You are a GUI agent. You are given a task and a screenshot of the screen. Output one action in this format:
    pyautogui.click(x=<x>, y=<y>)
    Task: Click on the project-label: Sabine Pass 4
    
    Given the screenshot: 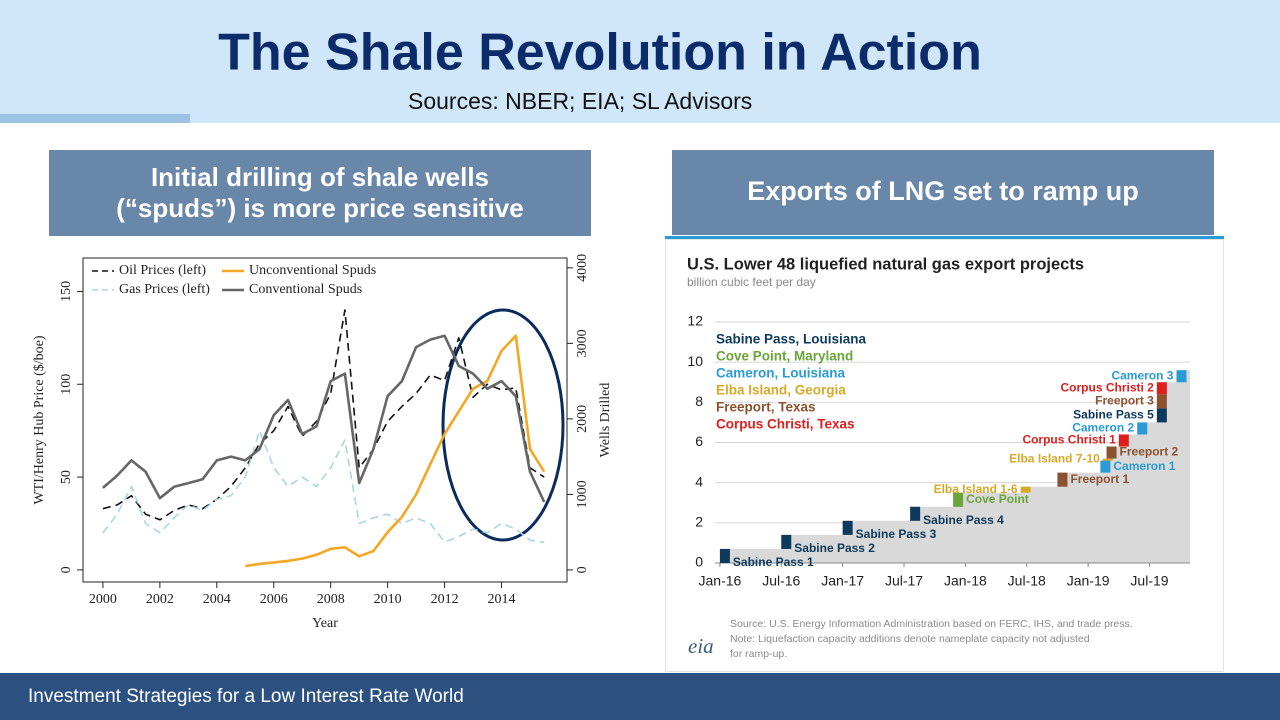 What is the action you would take?
    pyautogui.click(x=963, y=520)
    